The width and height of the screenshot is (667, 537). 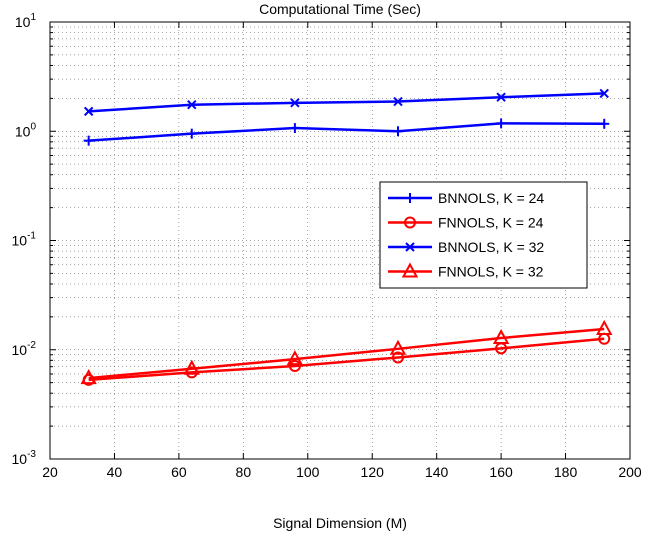 I want to click on legend-item: FNNOLS, K = 32, so click(x=466, y=271).